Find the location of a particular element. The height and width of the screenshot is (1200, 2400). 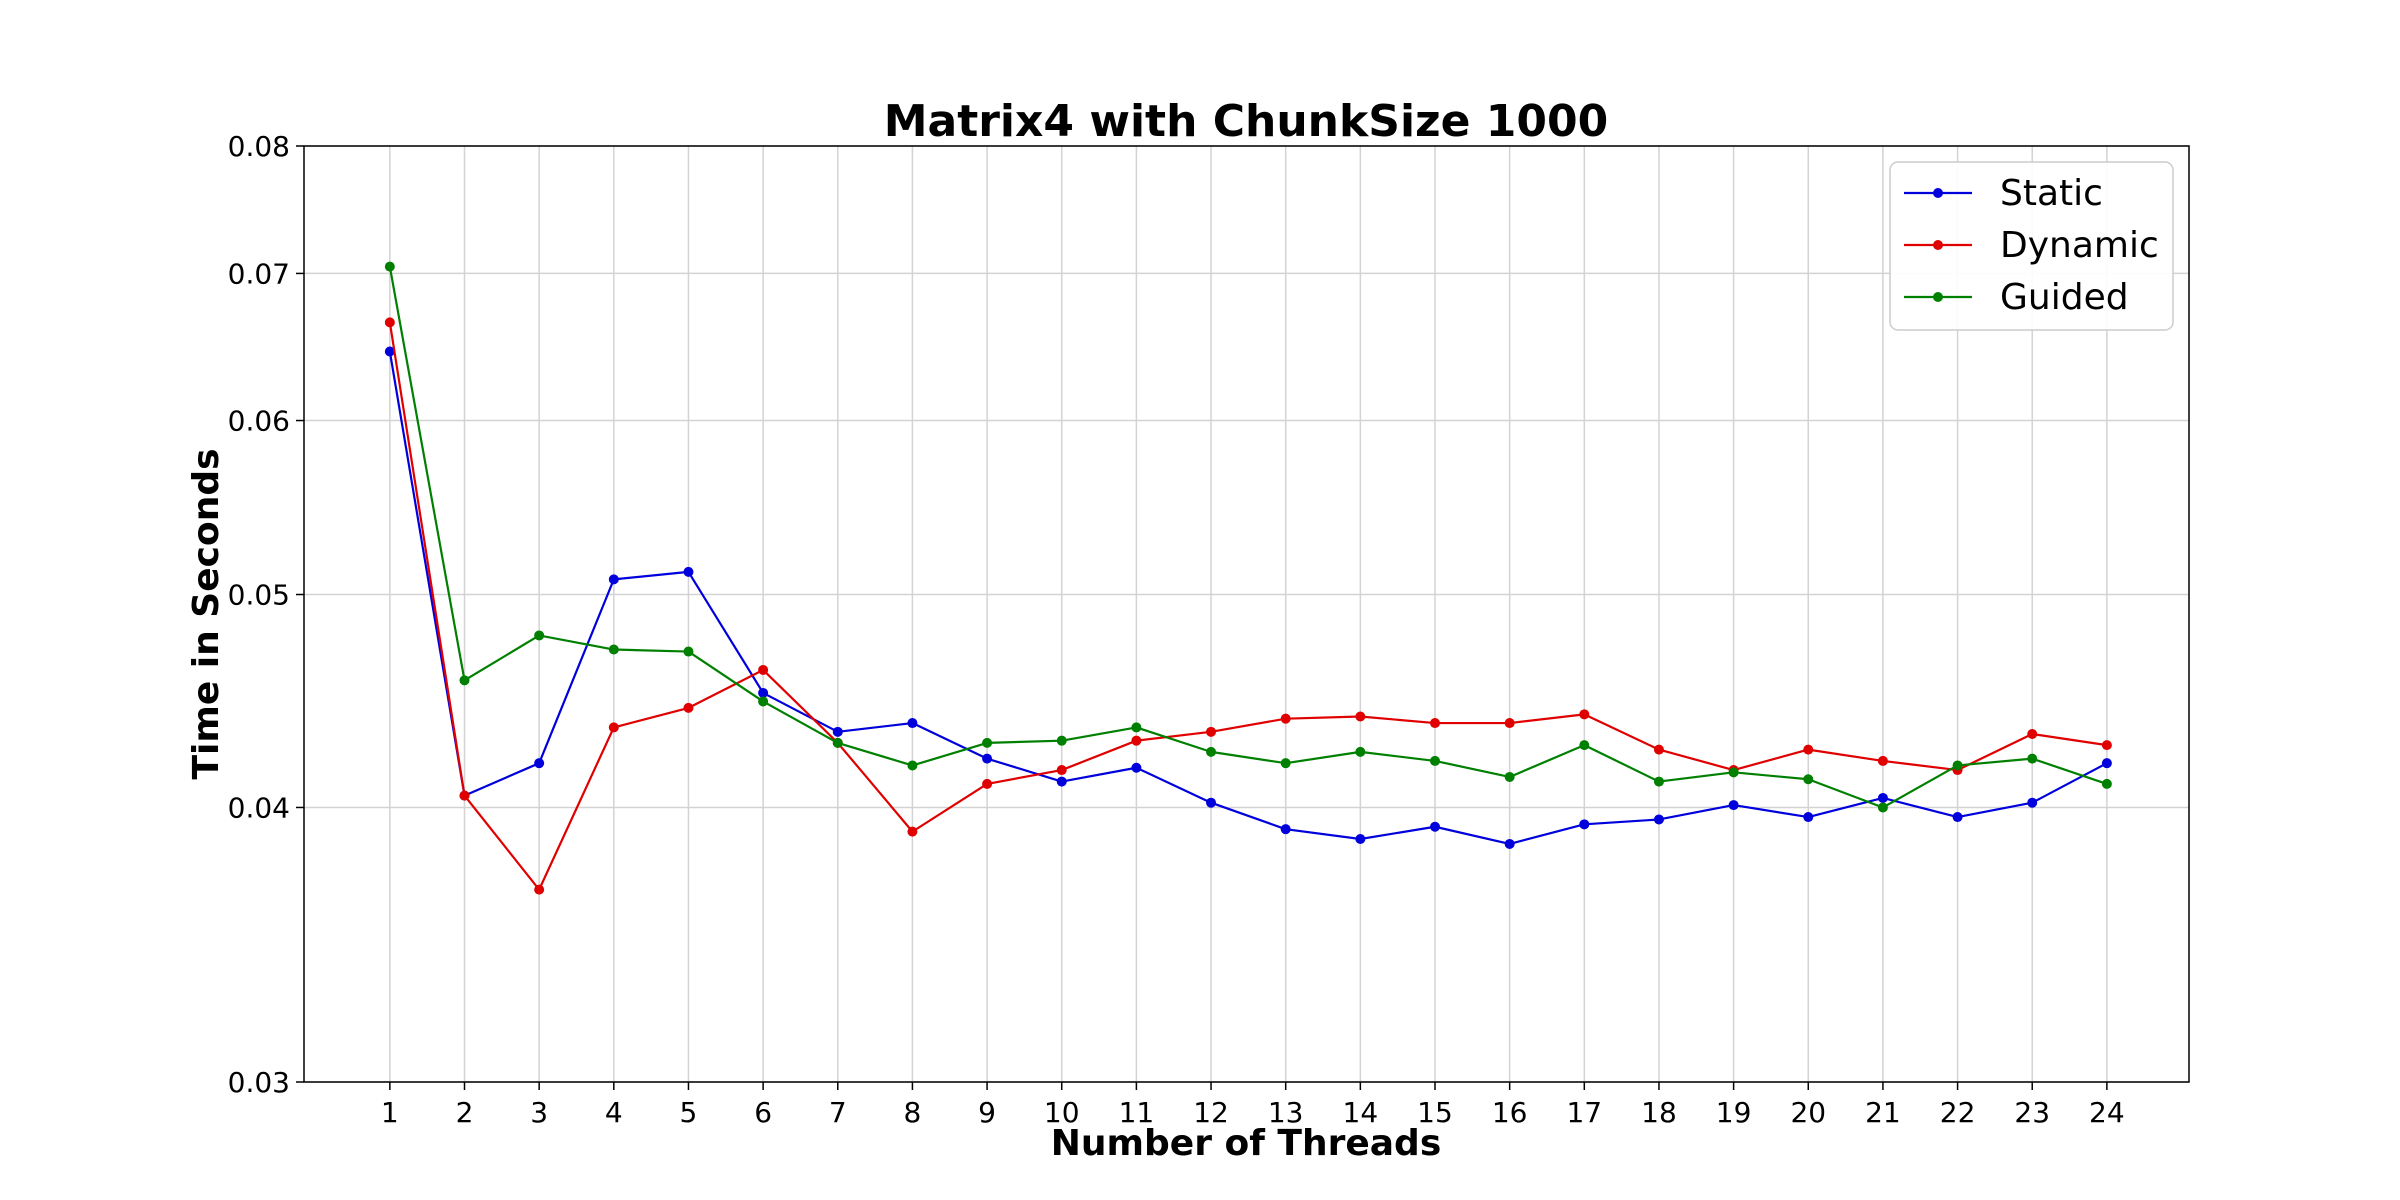

y-tick-label: 0.06 is located at coordinates (259, 421).